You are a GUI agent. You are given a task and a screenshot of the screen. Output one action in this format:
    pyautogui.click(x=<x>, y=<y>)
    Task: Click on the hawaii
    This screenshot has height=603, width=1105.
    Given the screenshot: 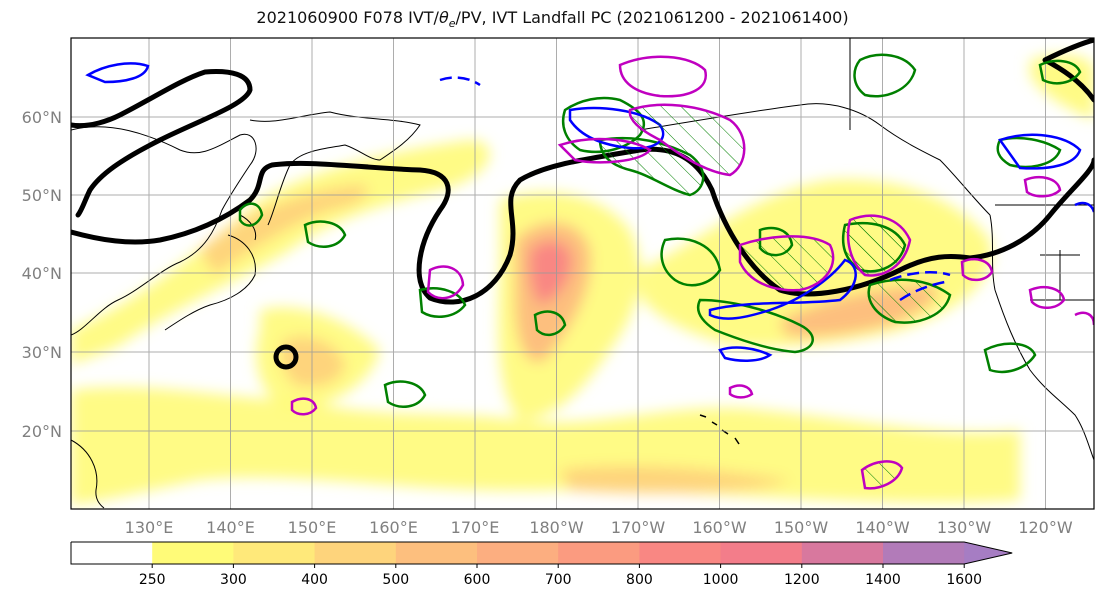 What is the action you would take?
    pyautogui.click(x=719, y=429)
    